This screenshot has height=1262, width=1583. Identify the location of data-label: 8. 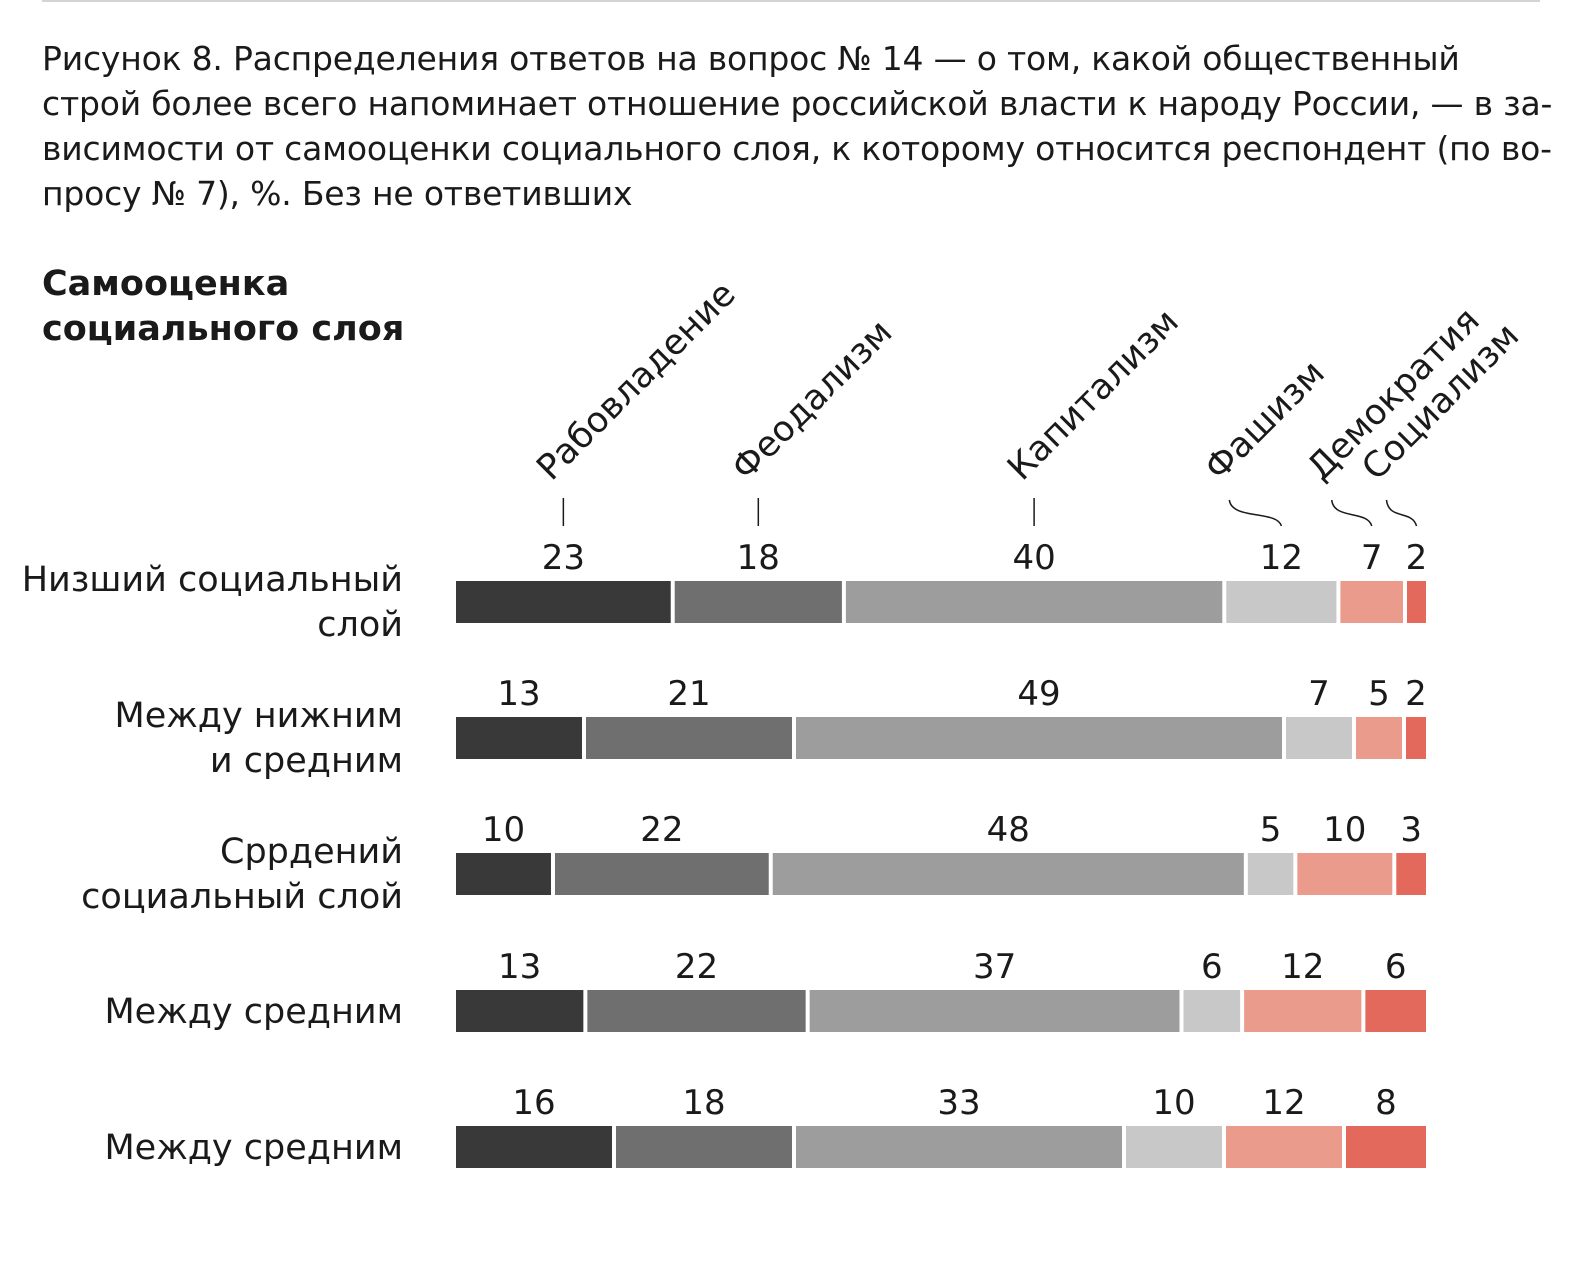
(1386, 1103).